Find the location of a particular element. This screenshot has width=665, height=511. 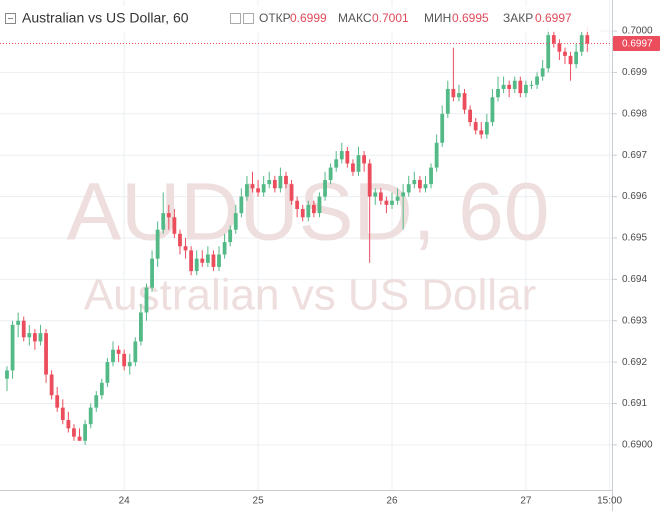

x-tick-label: 24 is located at coordinates (125, 501).